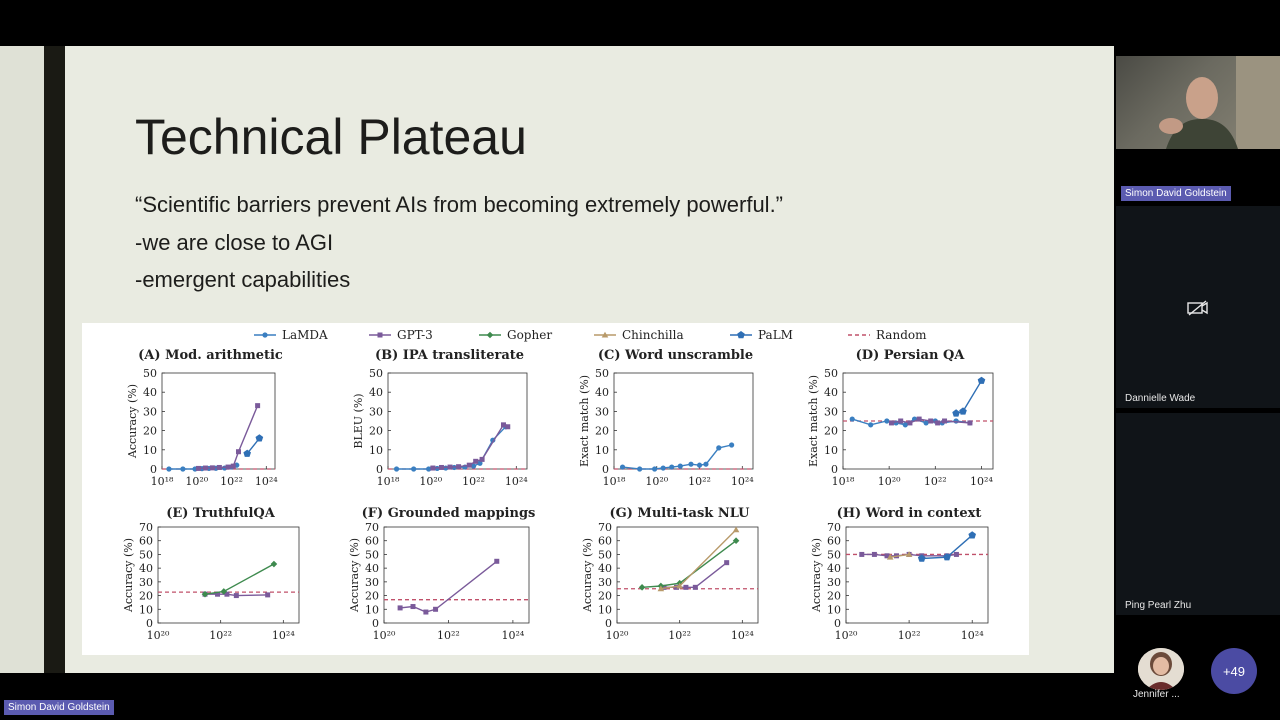  What do you see at coordinates (22, 359) in the screenshot?
I see `slide-left-strip` at bounding box center [22, 359].